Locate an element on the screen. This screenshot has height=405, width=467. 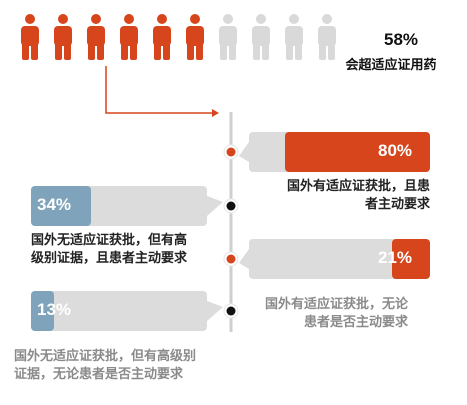
headline-percent: 58% is located at coordinates (401, 39).